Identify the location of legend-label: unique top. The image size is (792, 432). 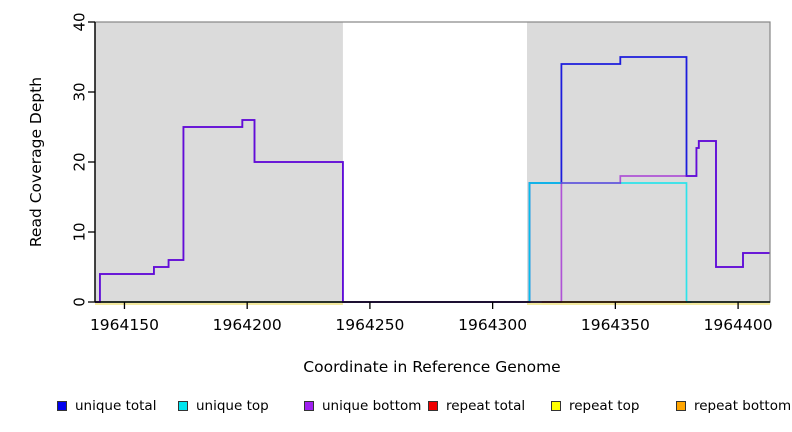
(232, 406).